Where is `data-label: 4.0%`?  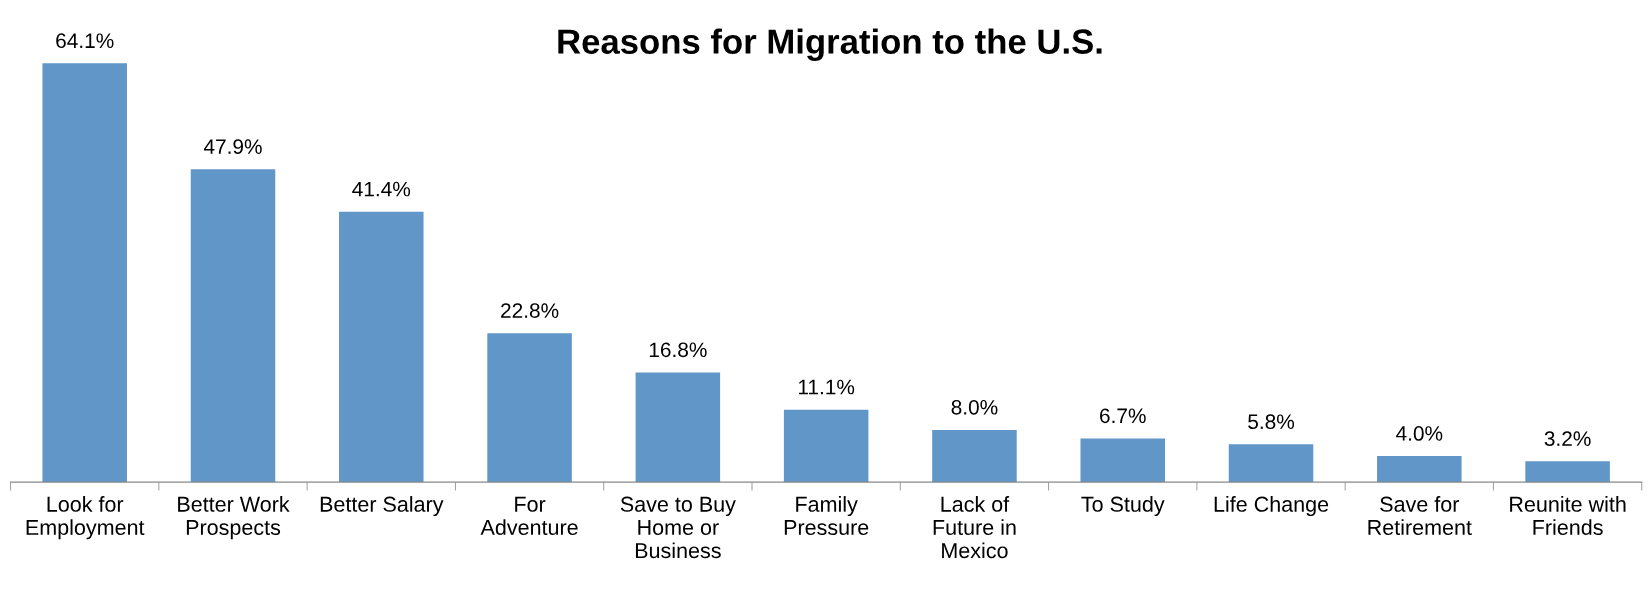
data-label: 4.0% is located at coordinates (1419, 433).